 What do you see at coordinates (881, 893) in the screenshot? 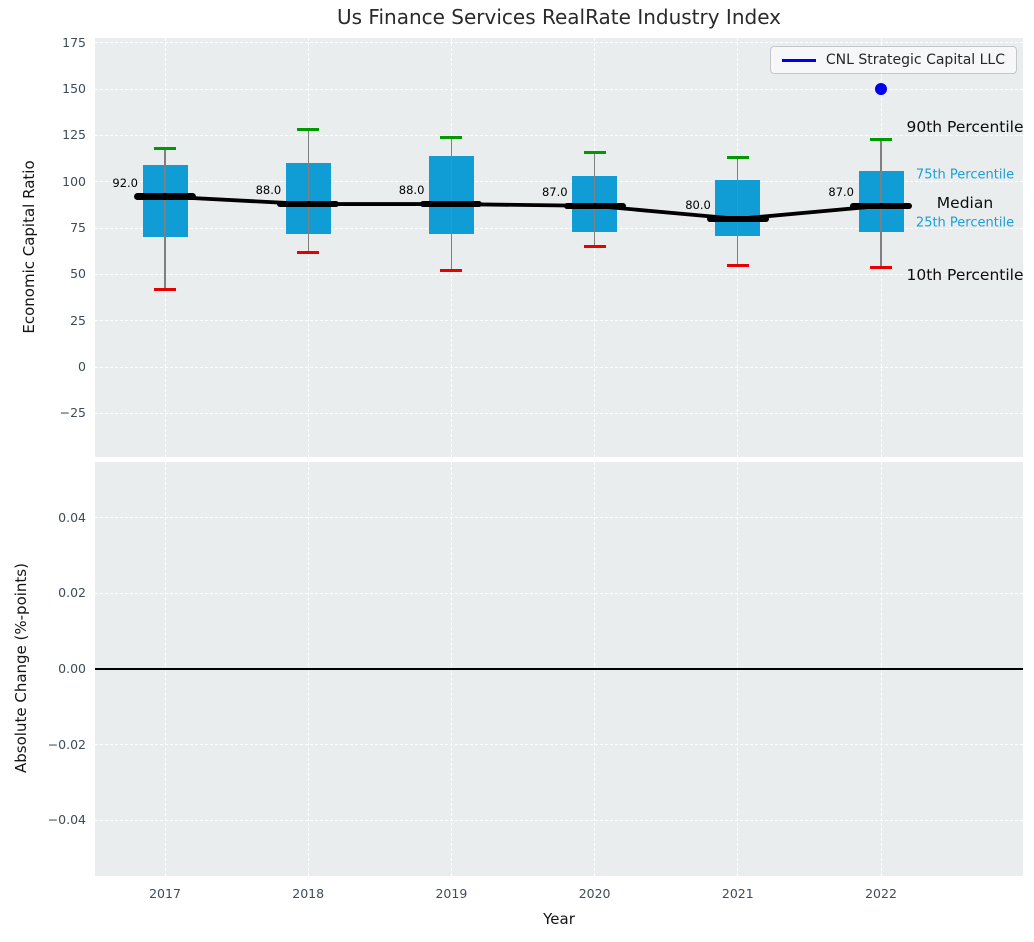
I see `x-tick-label: 2022` at bounding box center [881, 893].